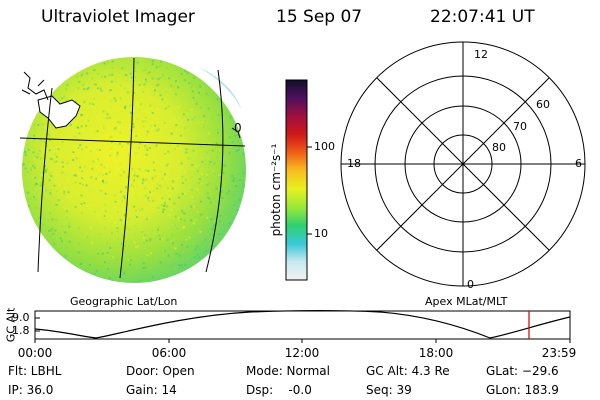 This screenshot has height=400, width=600. Describe the element at coordinates (59, 112) in the screenshot. I see `coastline-shape` at that location.